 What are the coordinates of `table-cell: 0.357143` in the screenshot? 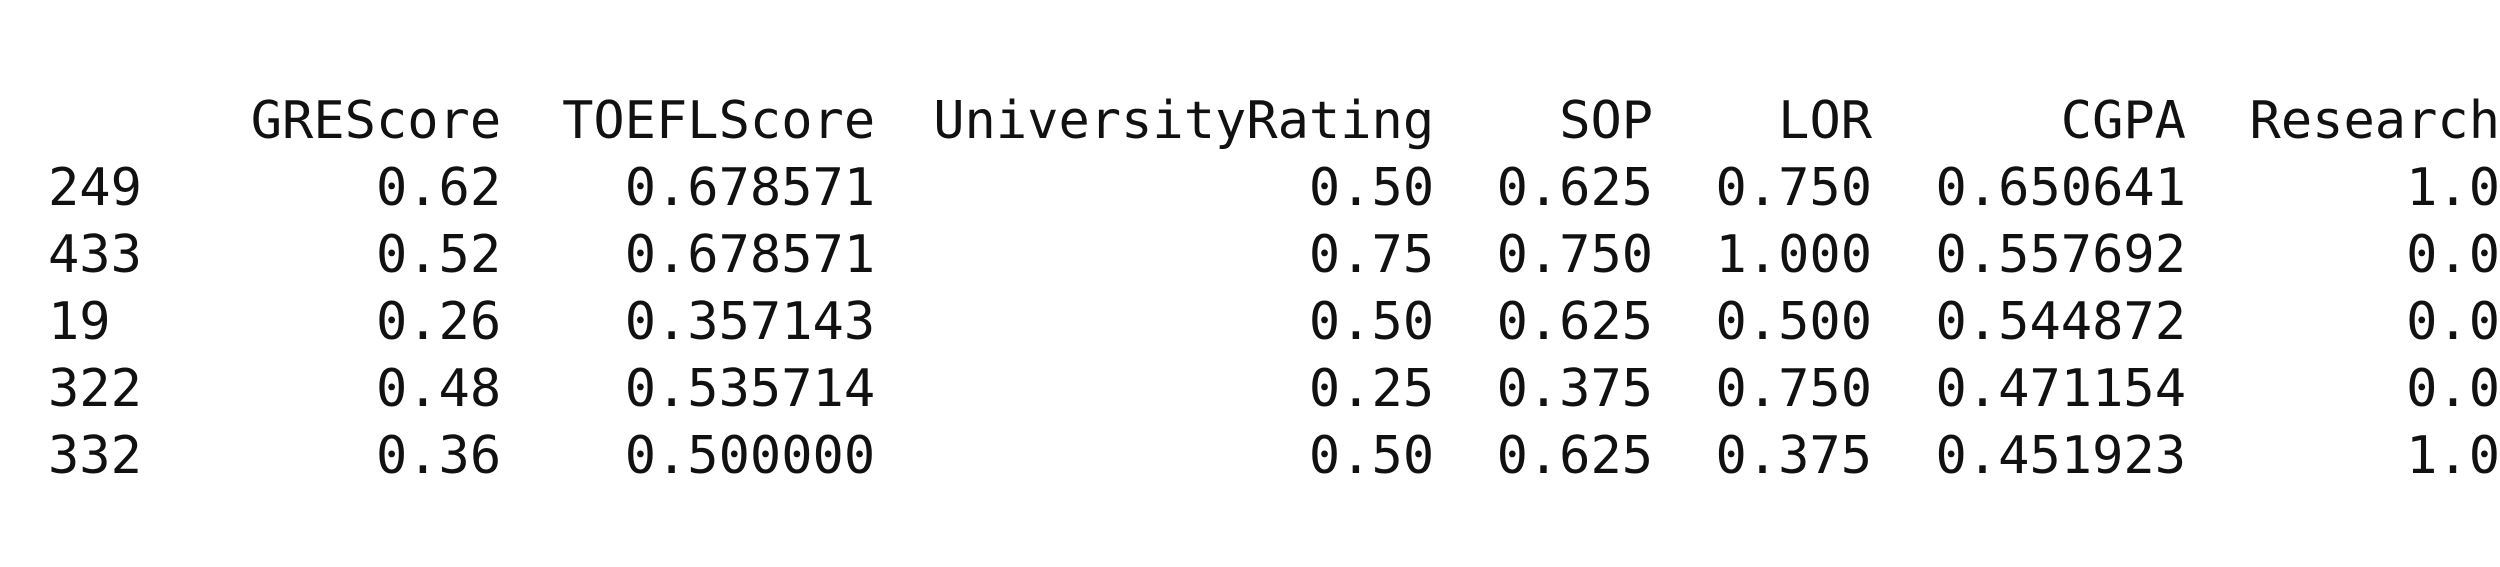 It's located at (750, 322).